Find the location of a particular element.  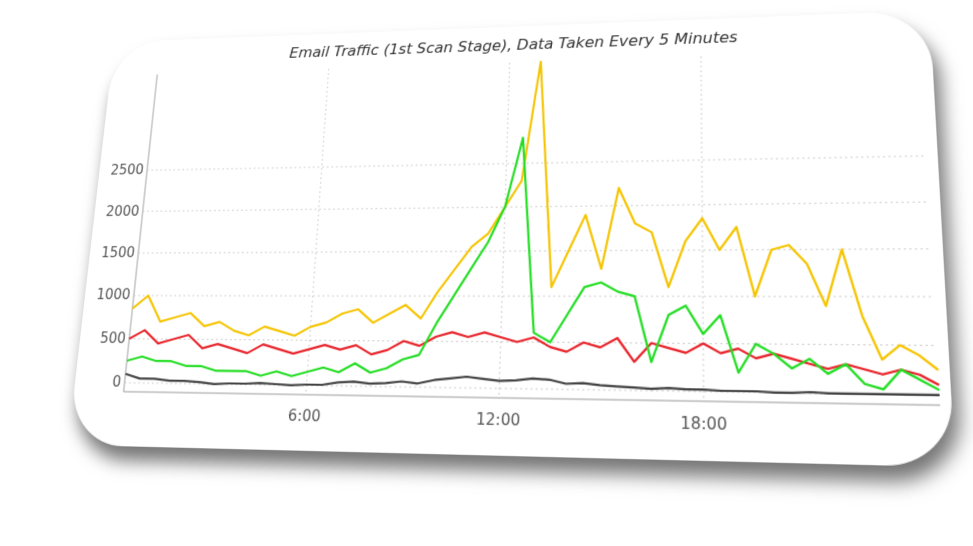

y-tick-label: 500 is located at coordinates (112, 338).